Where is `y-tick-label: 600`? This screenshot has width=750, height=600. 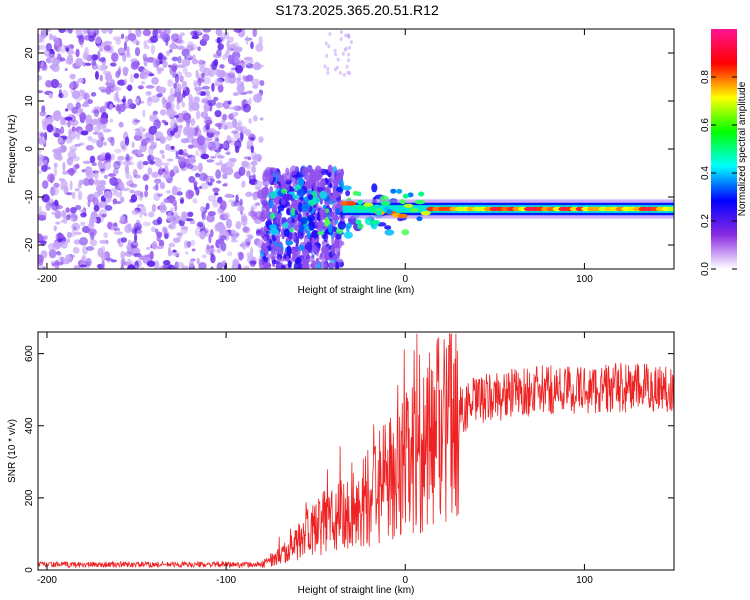
y-tick-label: 600 is located at coordinates (29, 353).